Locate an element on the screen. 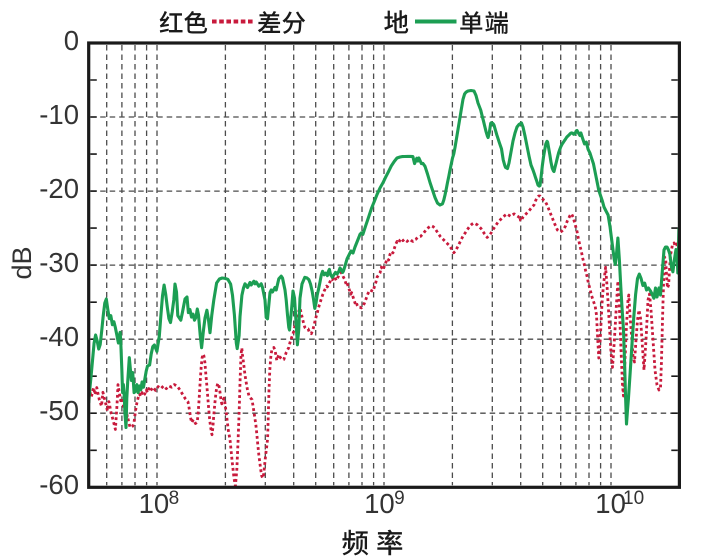 The width and height of the screenshot is (720, 560). svg-text: 8 is located at coordinates (174, 498).